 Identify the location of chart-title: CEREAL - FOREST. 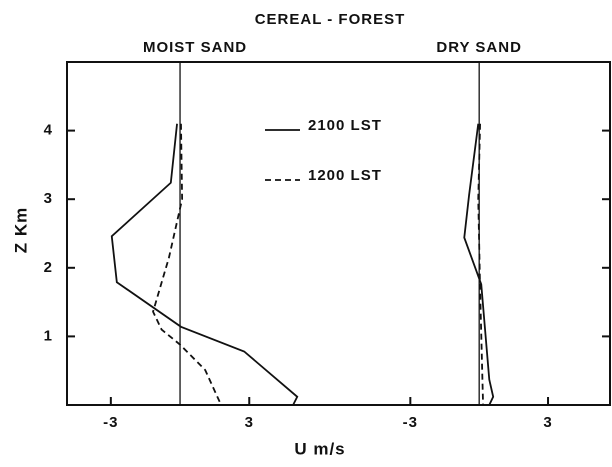
(330, 19).